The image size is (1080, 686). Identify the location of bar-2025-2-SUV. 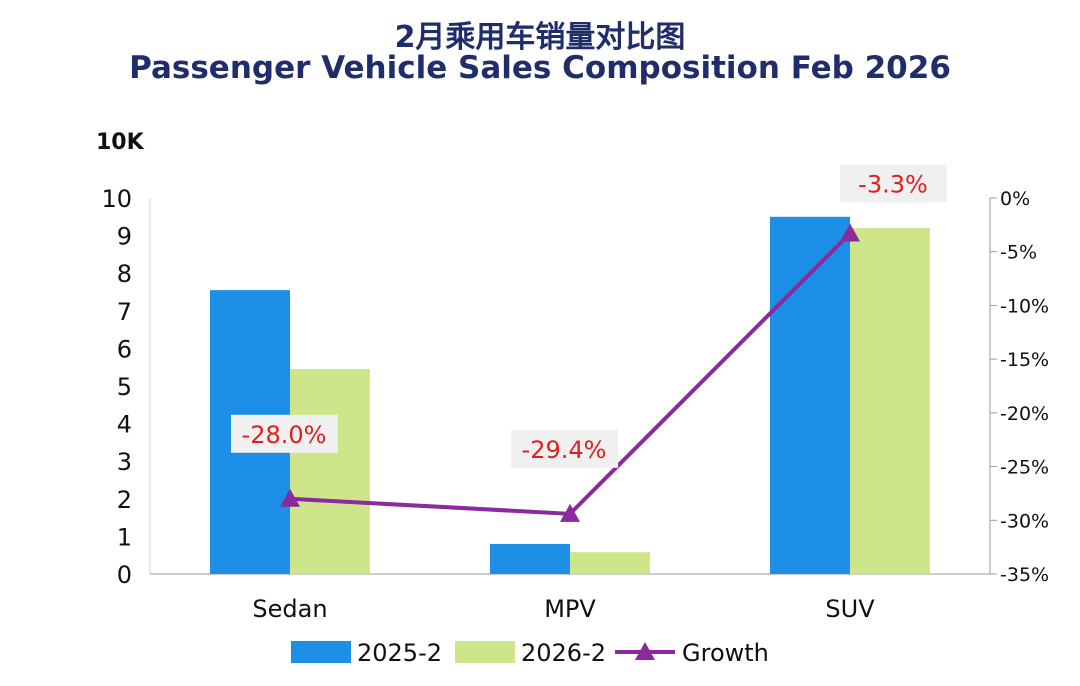
(810, 395).